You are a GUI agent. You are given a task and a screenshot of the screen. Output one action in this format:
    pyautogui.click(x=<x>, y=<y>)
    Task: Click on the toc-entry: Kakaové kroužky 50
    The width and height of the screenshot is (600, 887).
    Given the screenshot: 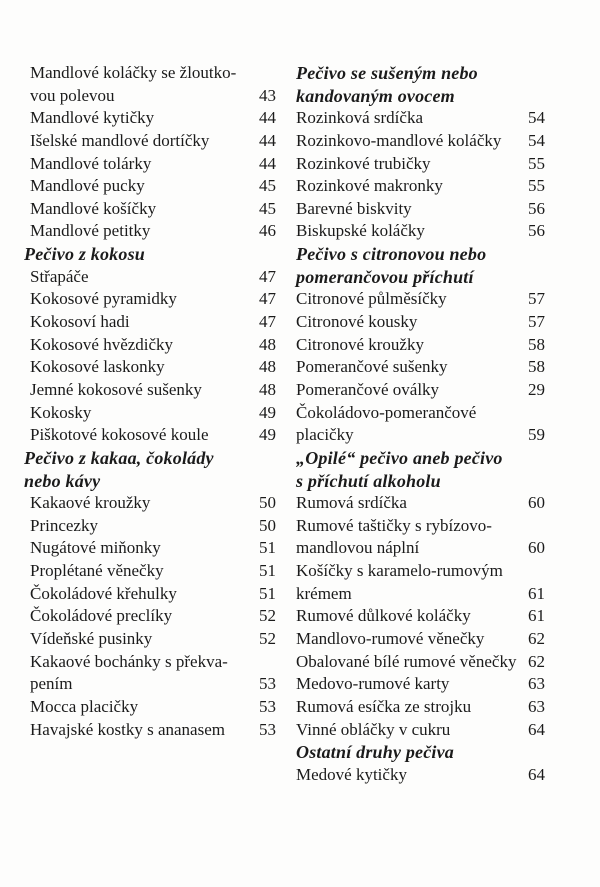 What is the action you would take?
    pyautogui.click(x=153, y=503)
    